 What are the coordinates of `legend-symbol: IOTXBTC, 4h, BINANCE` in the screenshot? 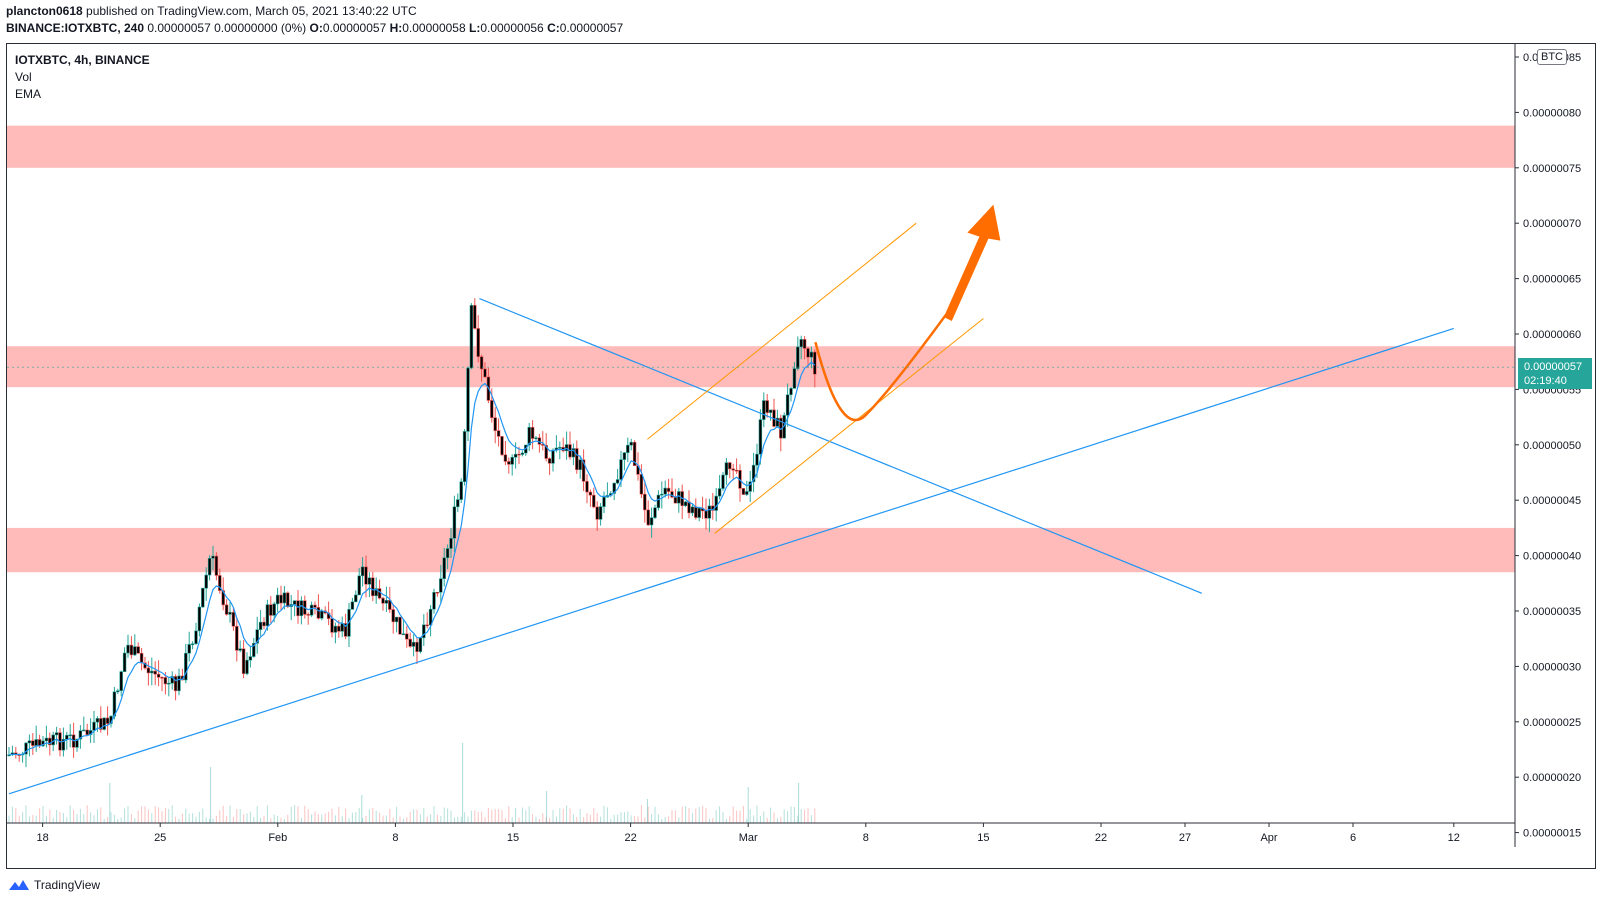 It's located at (82, 60).